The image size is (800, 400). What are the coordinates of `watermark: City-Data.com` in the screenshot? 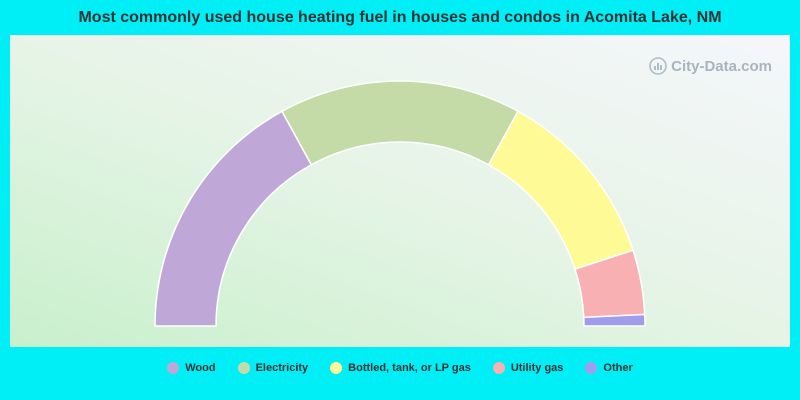 It's located at (710, 66).